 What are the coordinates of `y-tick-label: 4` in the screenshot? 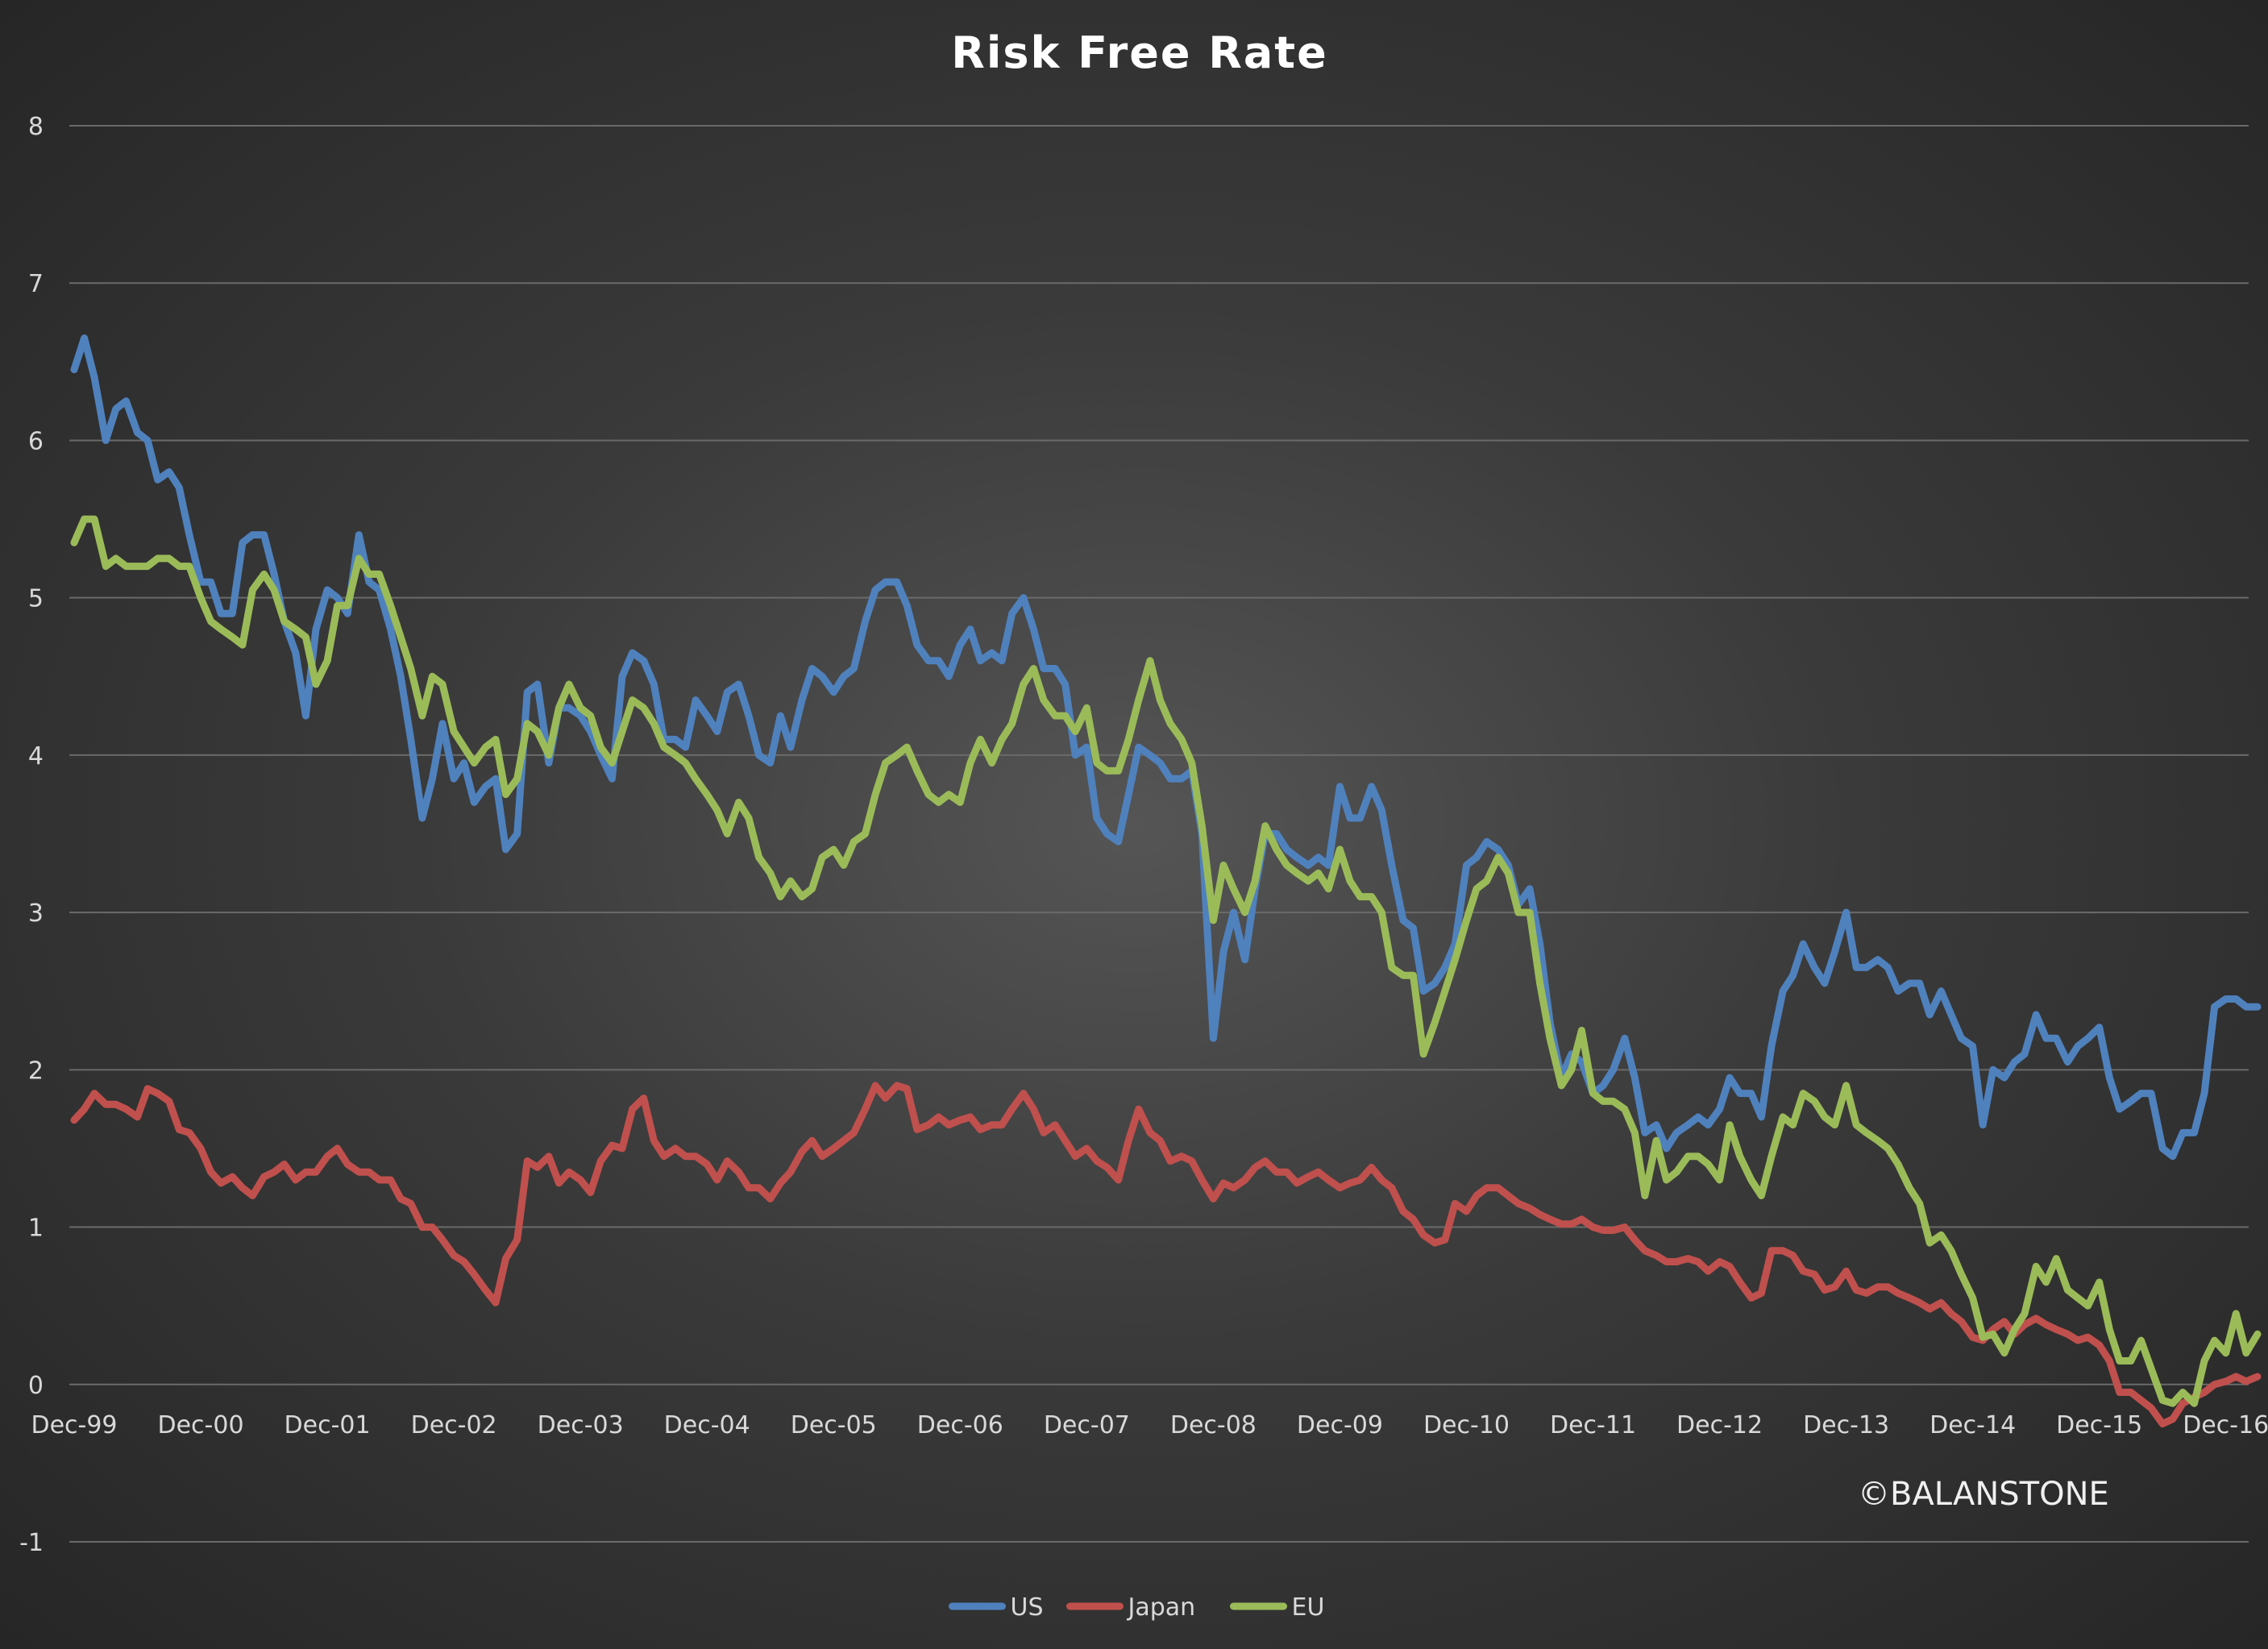 It's located at (36, 756).